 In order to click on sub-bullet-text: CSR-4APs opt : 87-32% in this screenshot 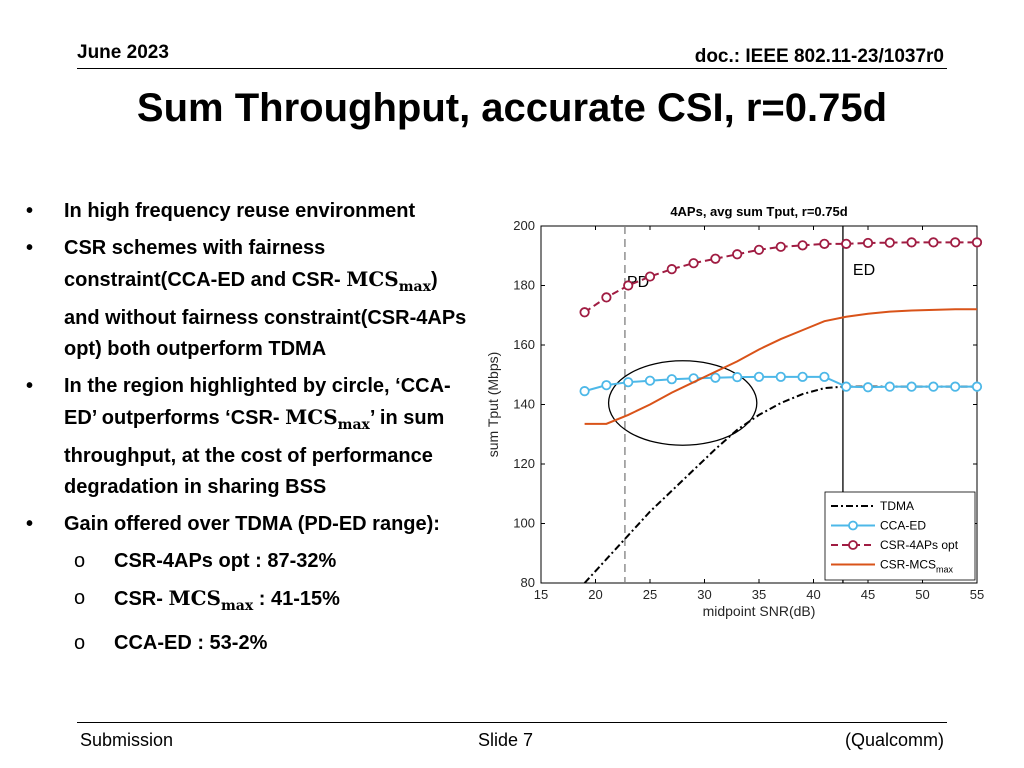, I will do `click(225, 561)`.